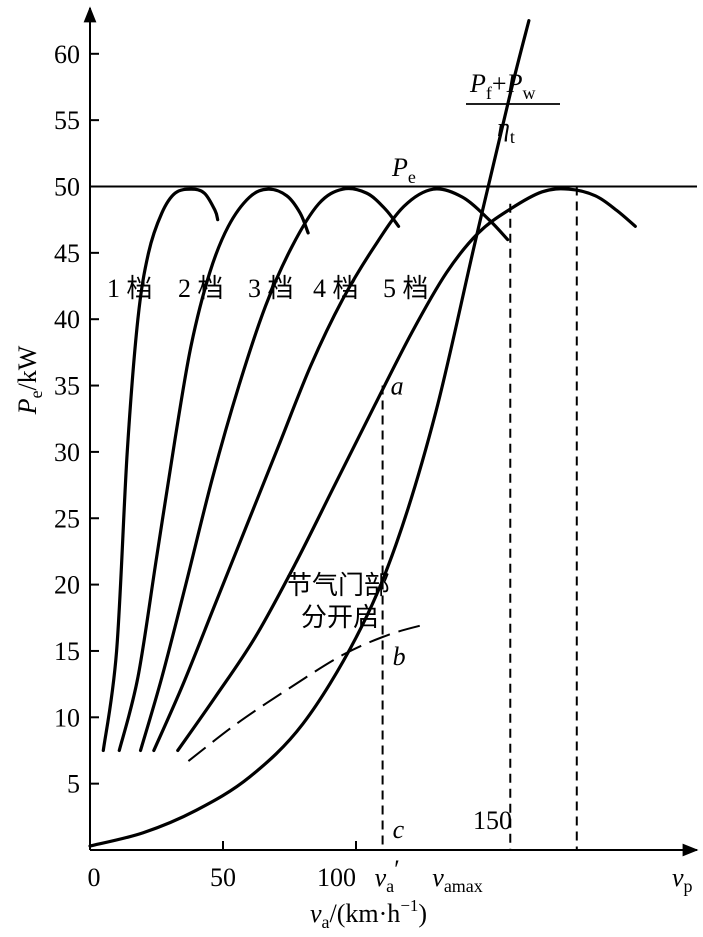 This screenshot has width=703, height=937. What do you see at coordinates (67, 120) in the screenshot?
I see `y-tick-label: 55` at bounding box center [67, 120].